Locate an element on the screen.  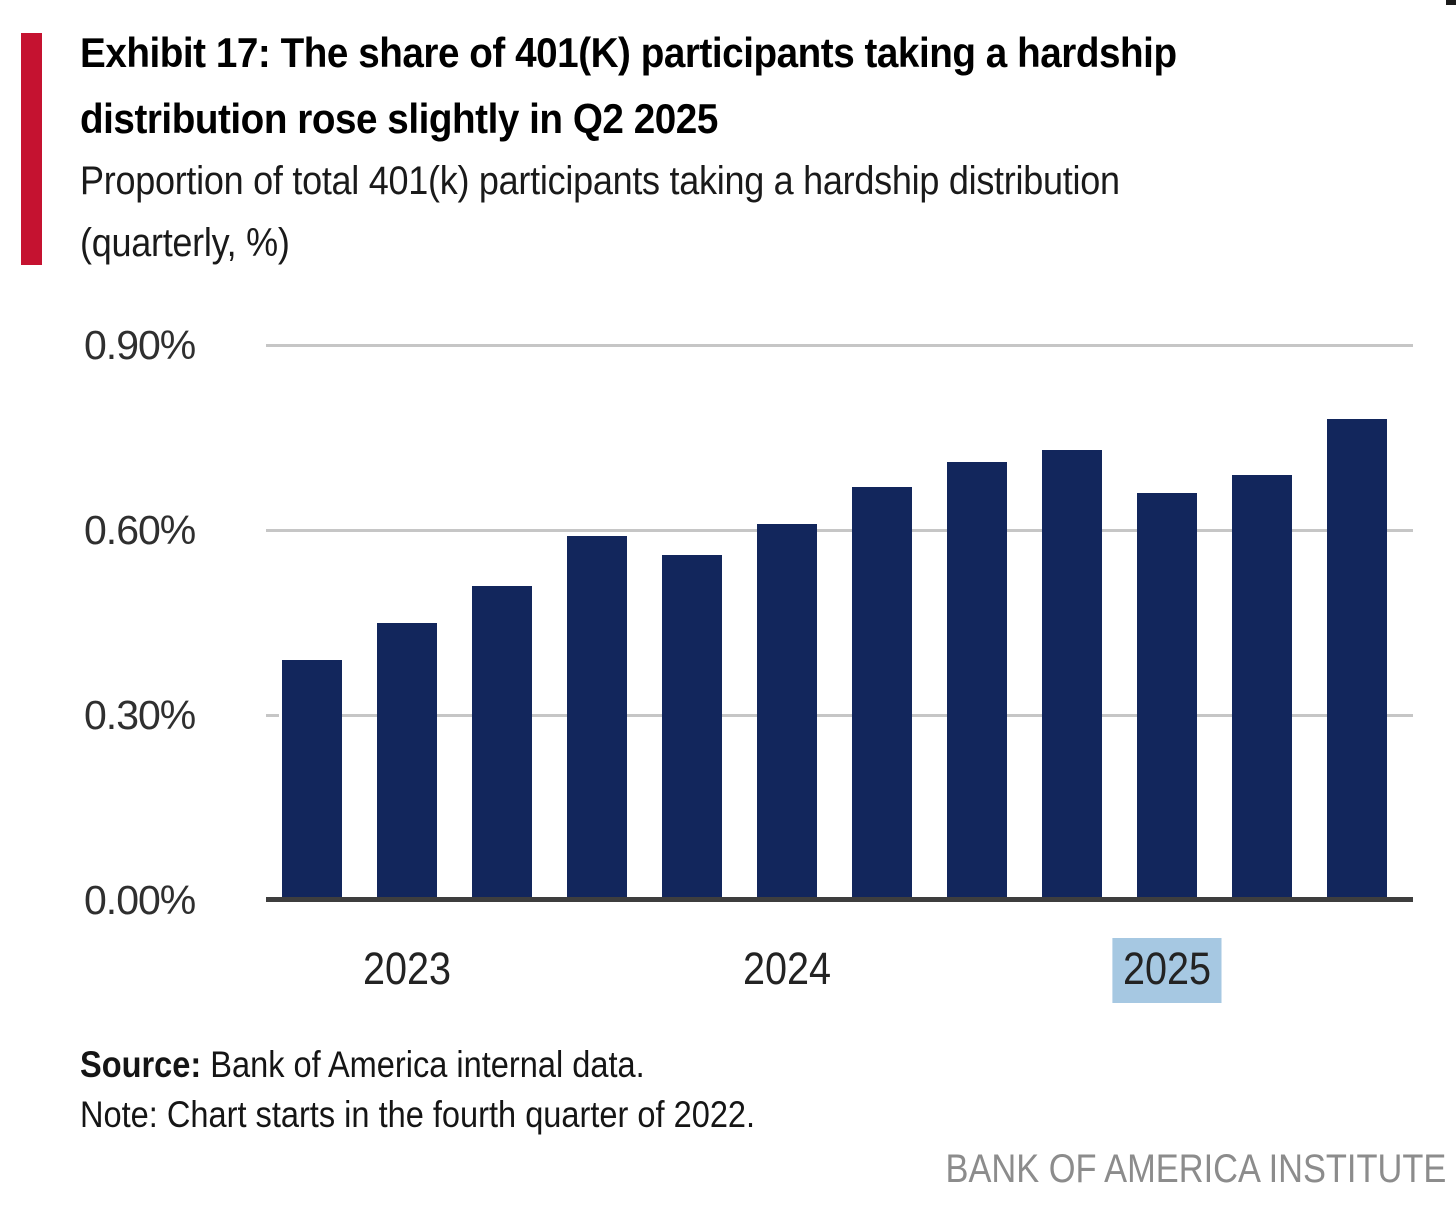
exhibit-accent-bar is located at coordinates (31, 149).